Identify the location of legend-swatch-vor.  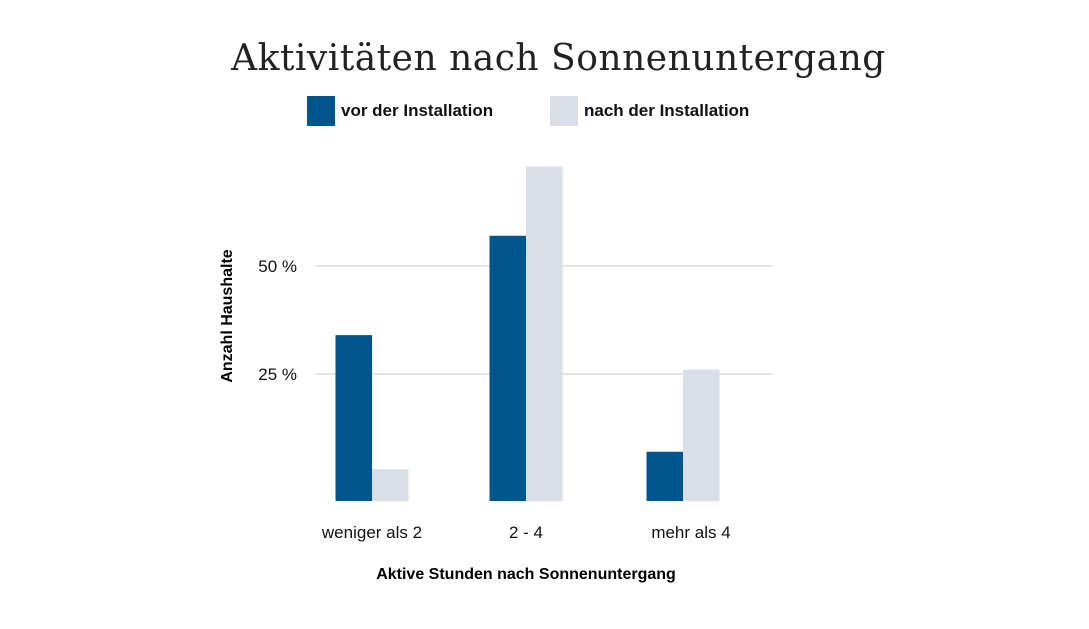
(321, 111).